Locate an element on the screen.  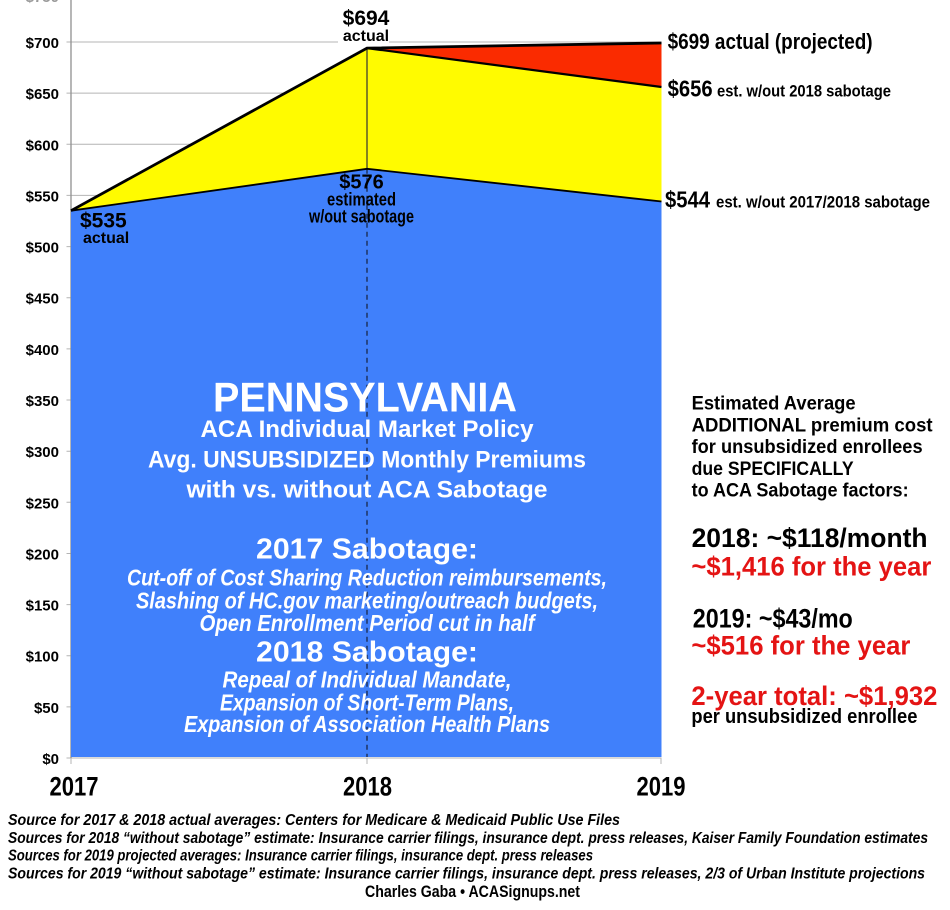
svg-text: ACA Individual Market Policy is located at coordinates (368, 429).